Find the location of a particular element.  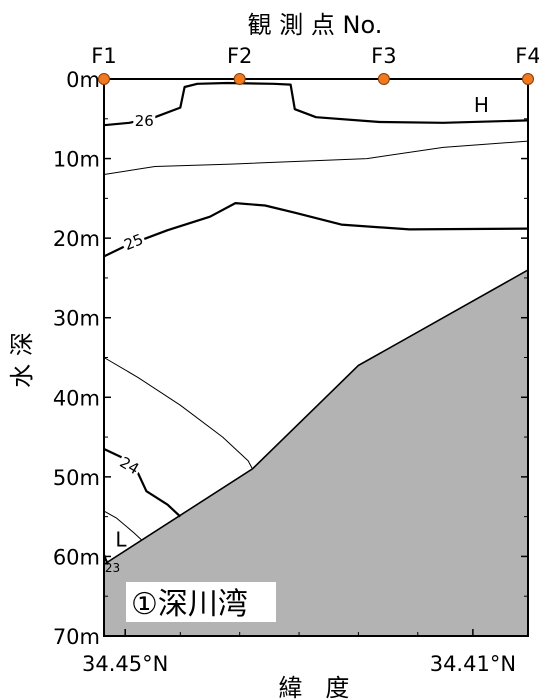

contour-label-group-25: 25 is located at coordinates (133, 241).